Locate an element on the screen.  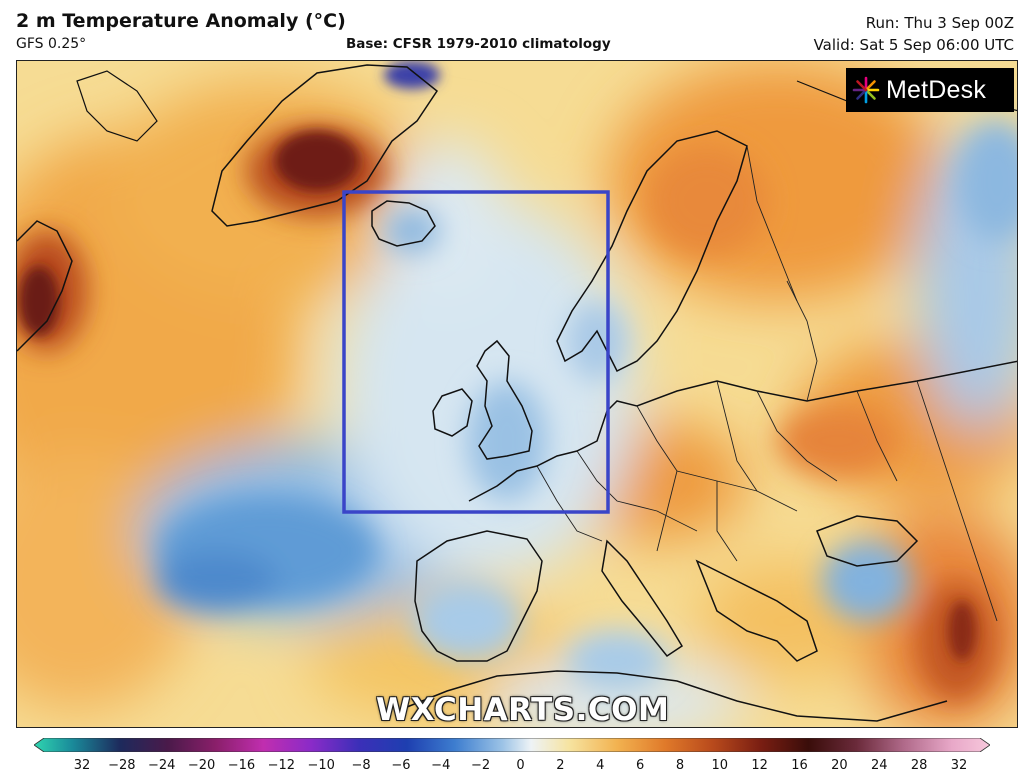
valid-time-label: Valid: Sat 5 Sep 06:00 UTC is located at coordinates (913, 45).